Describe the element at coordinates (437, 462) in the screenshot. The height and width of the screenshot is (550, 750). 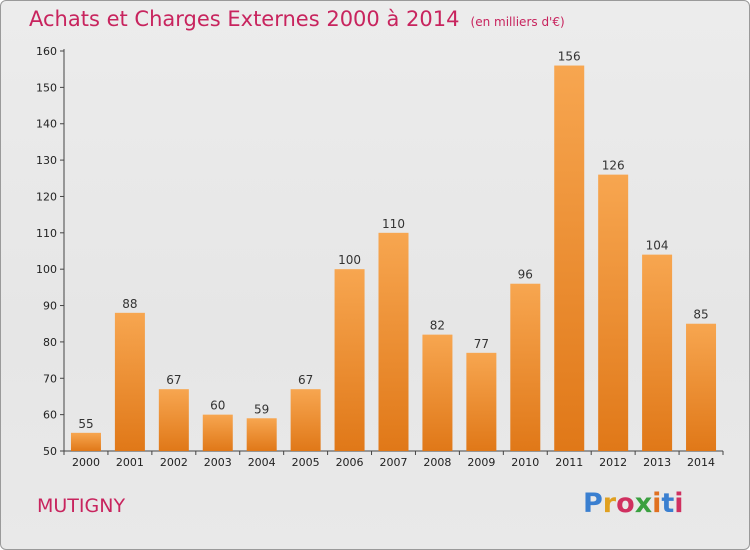
I see `x-tick-label: 2008` at that location.